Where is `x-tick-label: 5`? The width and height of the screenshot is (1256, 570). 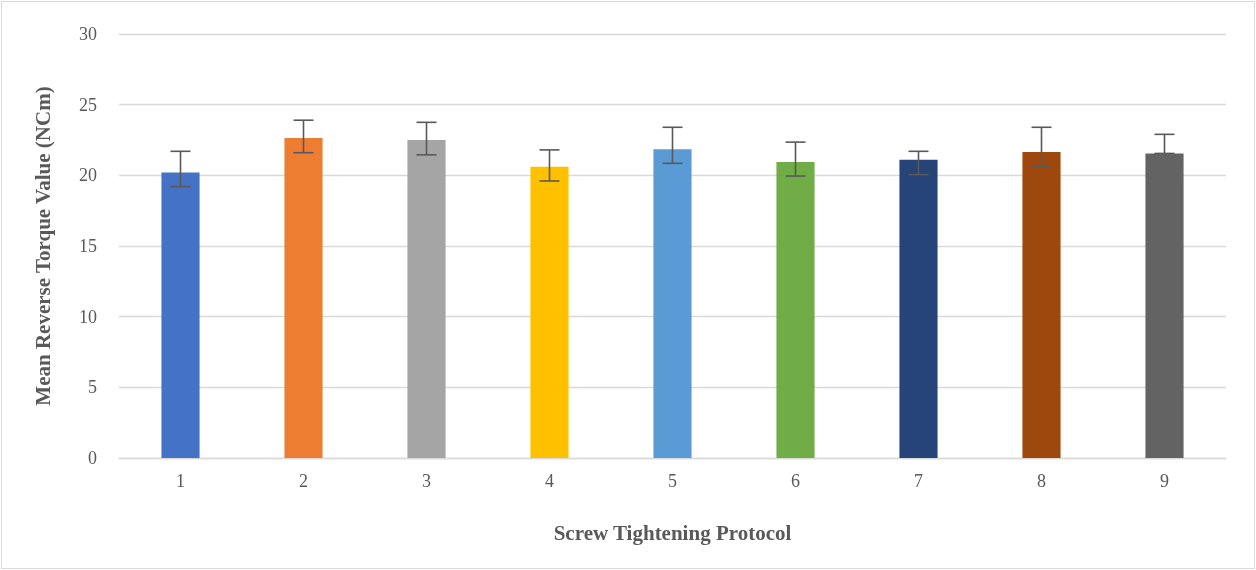
x-tick-label: 5 is located at coordinates (672, 481).